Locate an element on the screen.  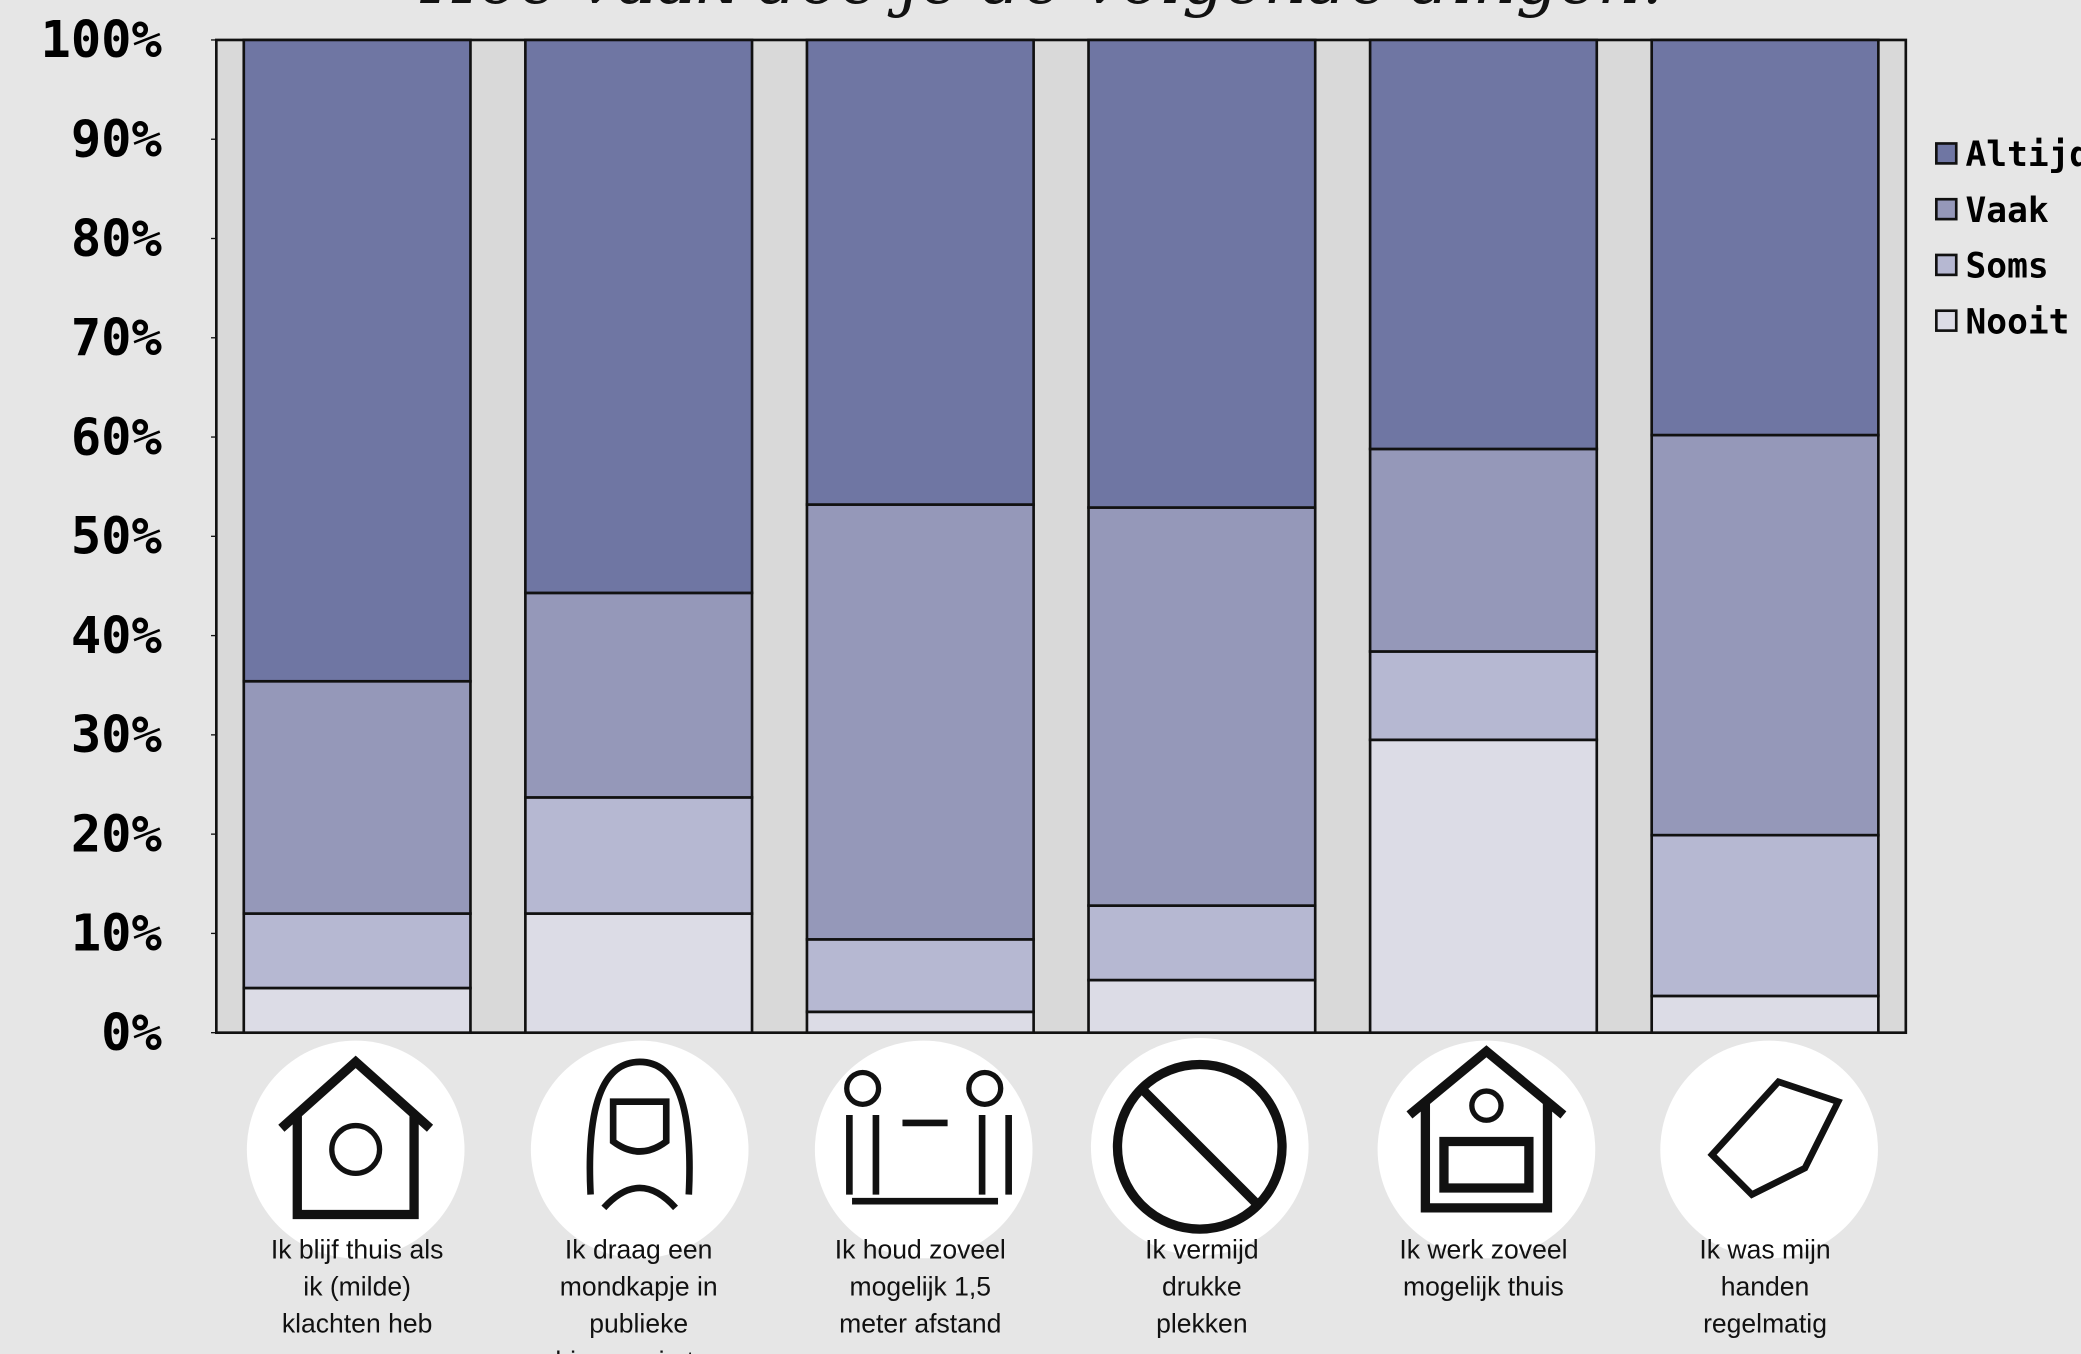
y-tick-label: 40% is located at coordinates (117, 635).